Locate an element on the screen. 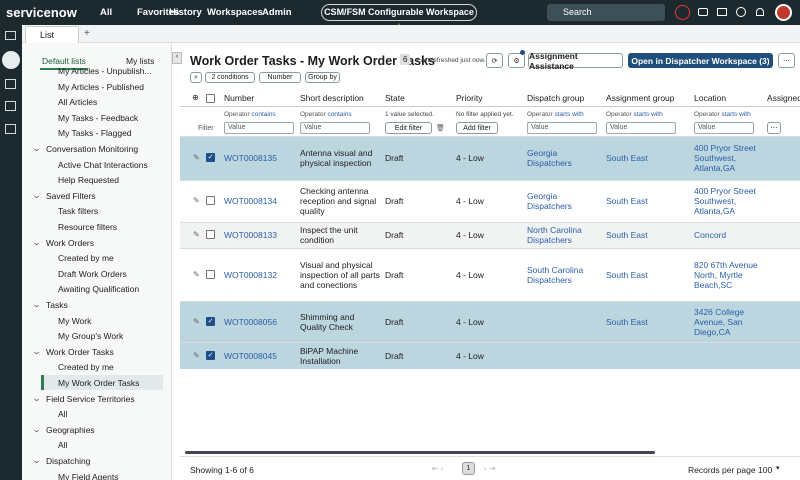 This screenshot has height=480, width=800. board-icon is located at coordinates (10, 84).